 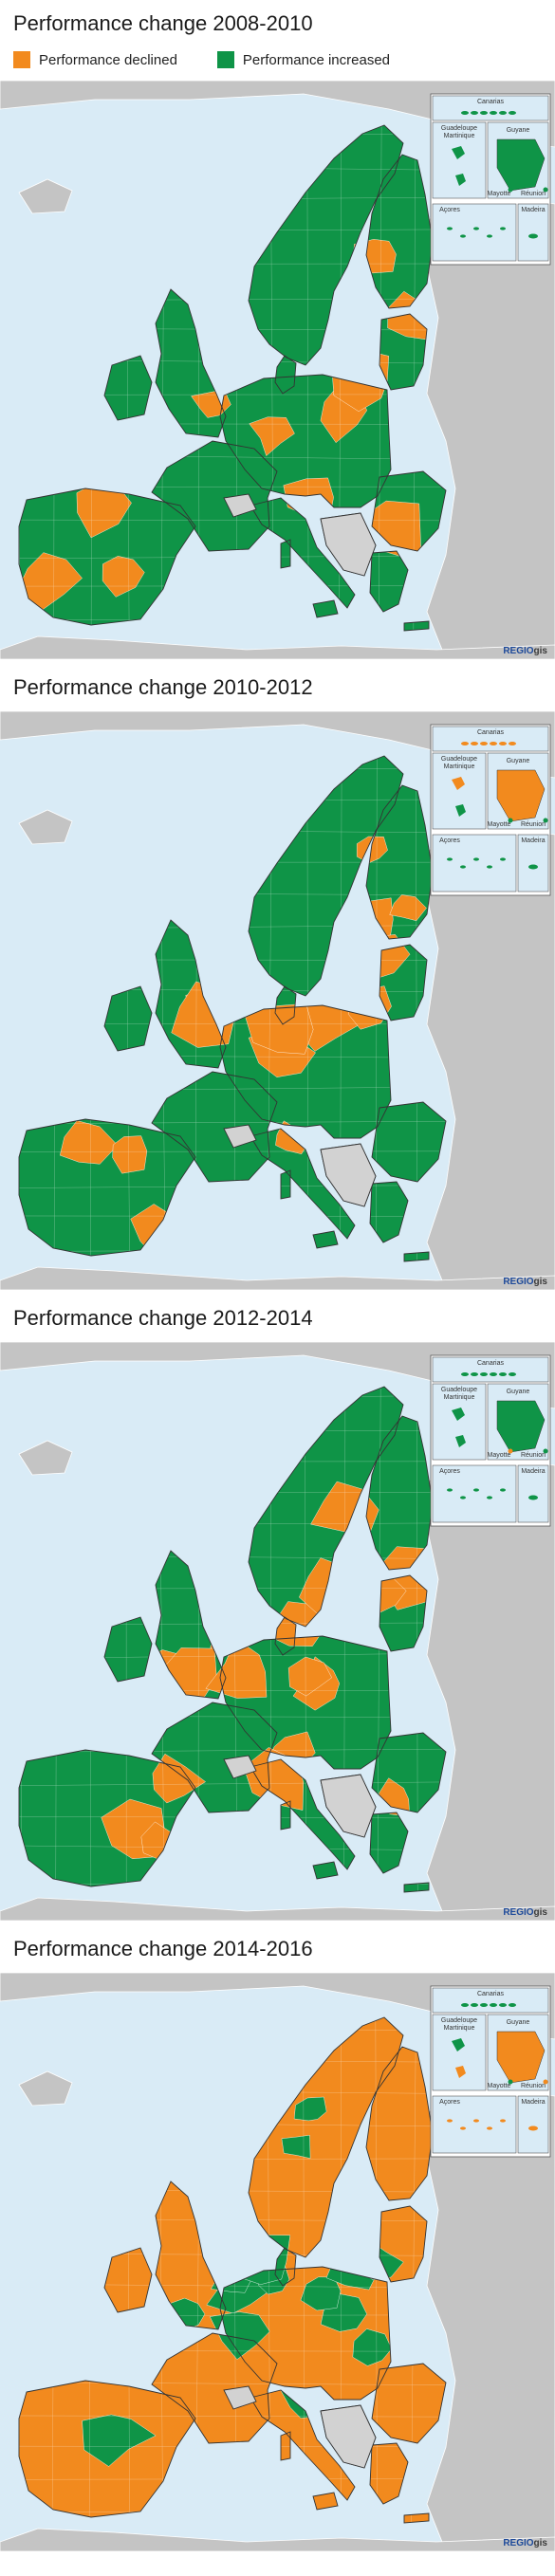 What do you see at coordinates (163, 23) in the screenshot?
I see `map-title-1: Performance change 2008-2010` at bounding box center [163, 23].